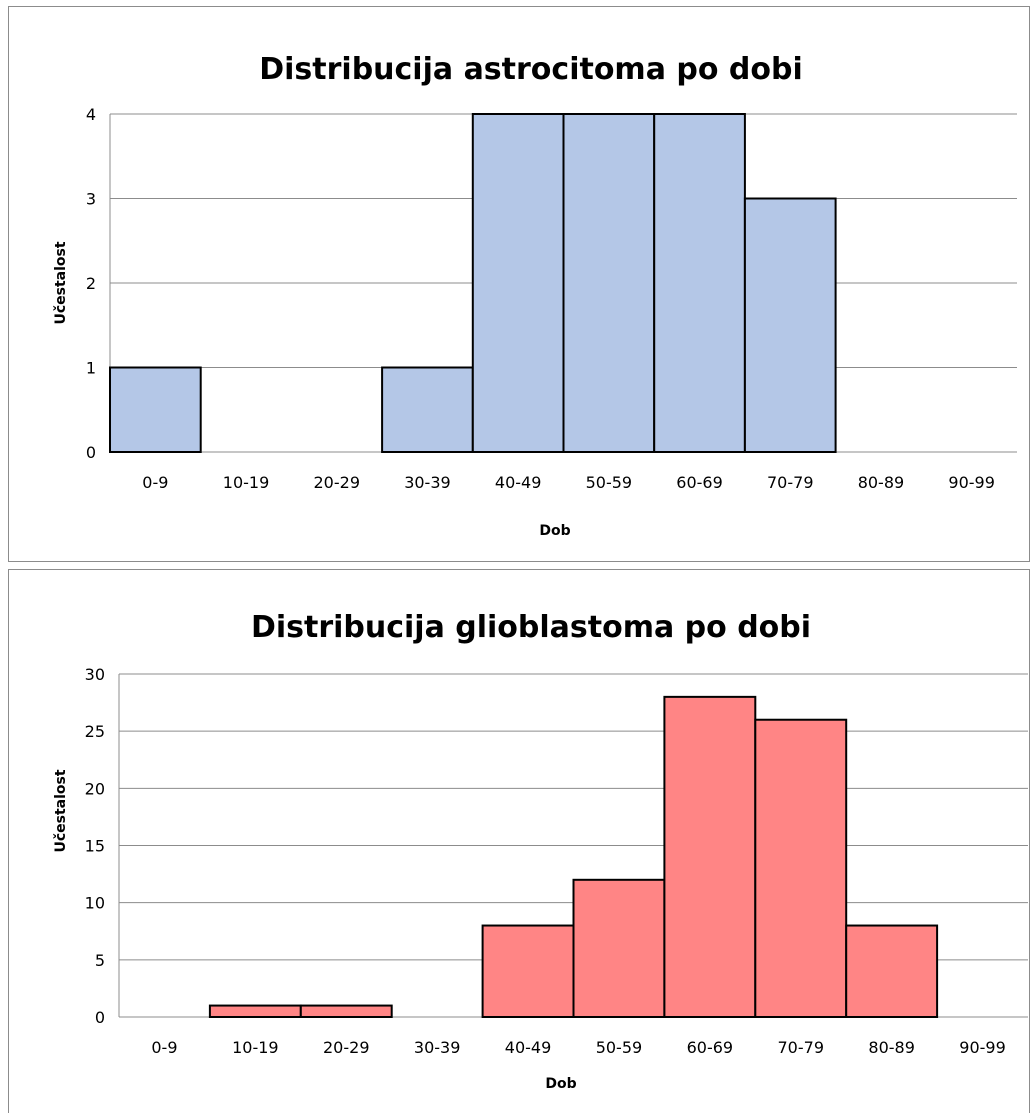  Describe the element at coordinates (437, 1047) in the screenshot. I see `glioblastoma-x-tick-label: 30-39` at that location.